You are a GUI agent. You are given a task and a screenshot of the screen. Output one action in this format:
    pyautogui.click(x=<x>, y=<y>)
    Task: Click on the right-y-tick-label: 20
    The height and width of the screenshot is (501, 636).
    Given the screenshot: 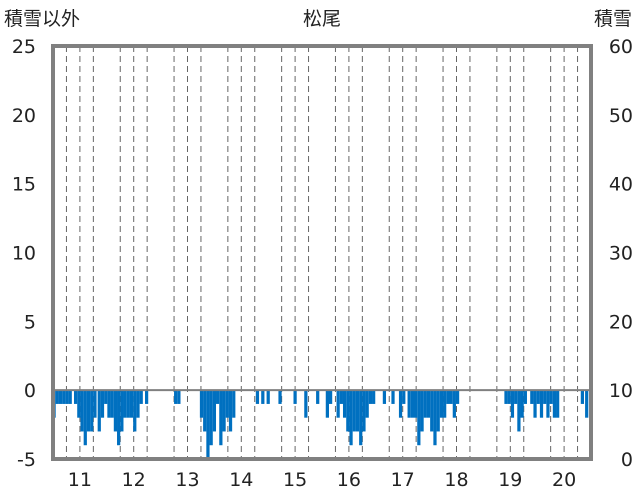 What is the action you would take?
    pyautogui.click(x=621, y=322)
    